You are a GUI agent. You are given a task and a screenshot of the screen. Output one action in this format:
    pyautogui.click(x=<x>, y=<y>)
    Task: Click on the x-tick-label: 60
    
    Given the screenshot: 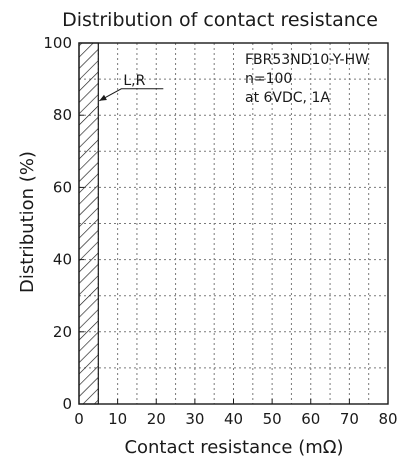 What is the action you would take?
    pyautogui.click(x=310, y=419)
    